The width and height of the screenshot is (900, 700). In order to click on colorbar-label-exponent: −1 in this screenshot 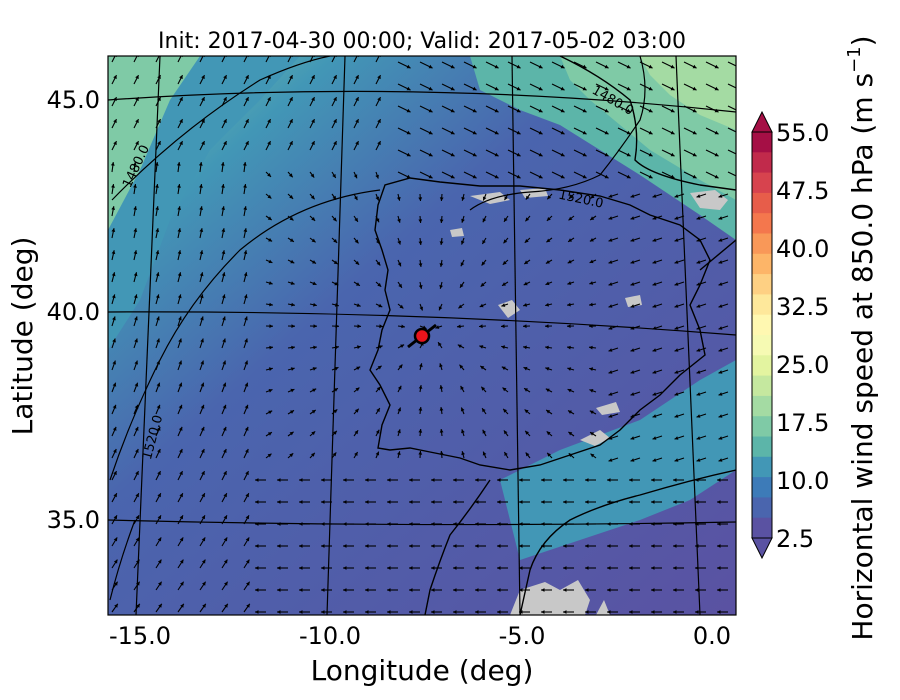, I will do `click(854, 59)`.